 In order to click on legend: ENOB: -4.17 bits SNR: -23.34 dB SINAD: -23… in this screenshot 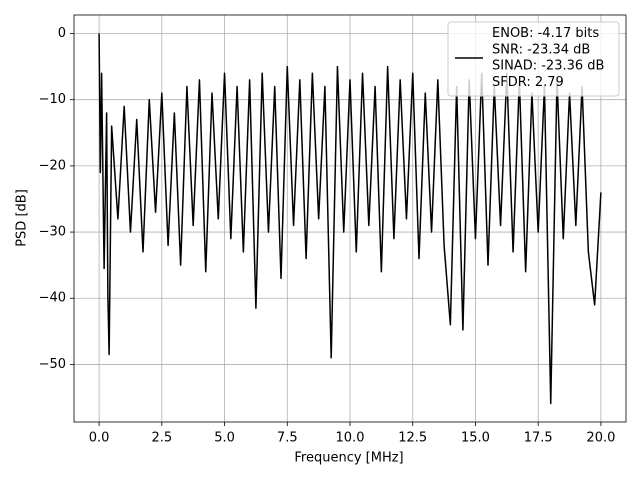, I will do `click(533, 59)`.